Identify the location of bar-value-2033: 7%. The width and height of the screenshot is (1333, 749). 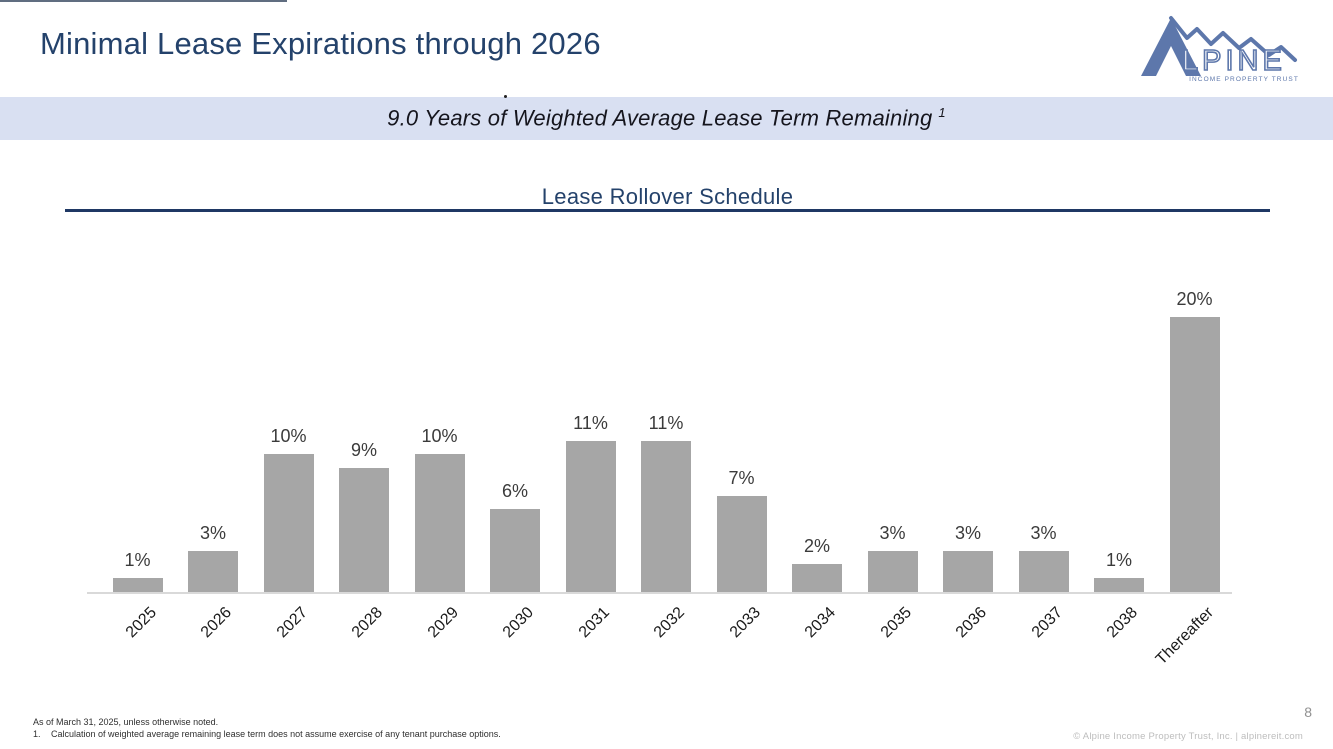
(741, 478).